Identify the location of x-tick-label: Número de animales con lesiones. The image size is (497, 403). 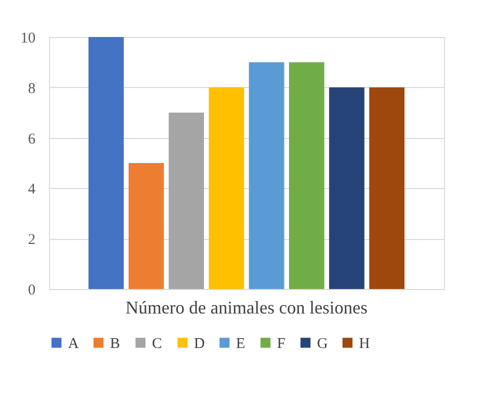
(247, 308).